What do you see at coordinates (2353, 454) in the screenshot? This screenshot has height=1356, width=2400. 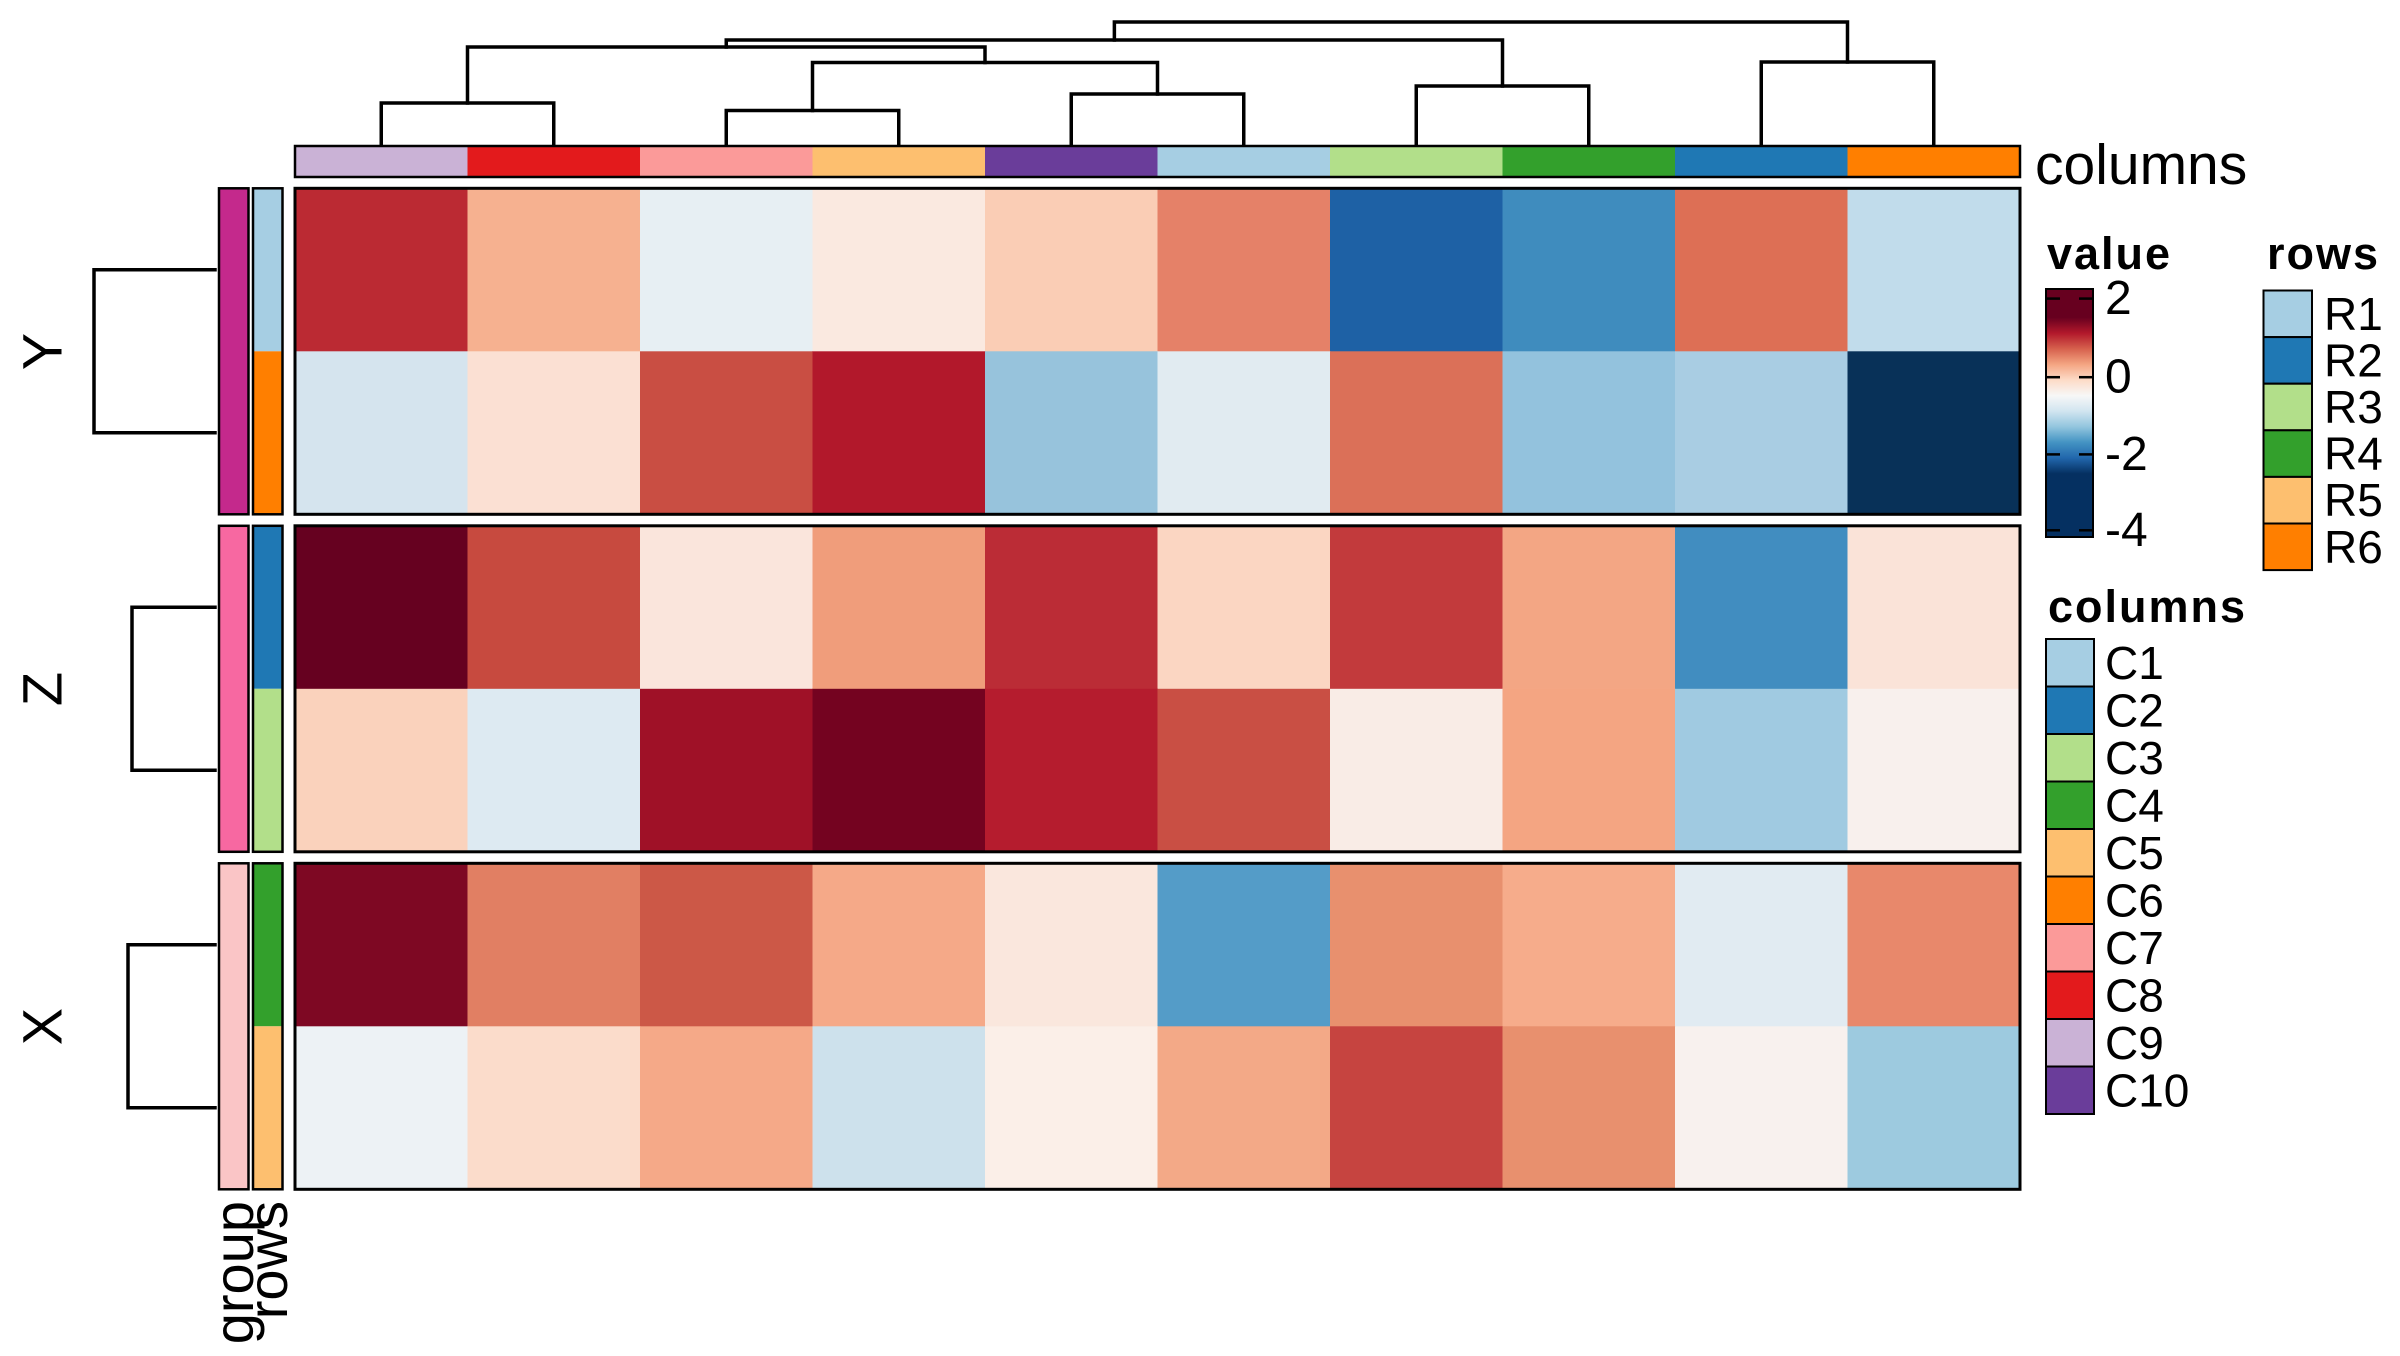 I see `svg-text: R4` at bounding box center [2353, 454].